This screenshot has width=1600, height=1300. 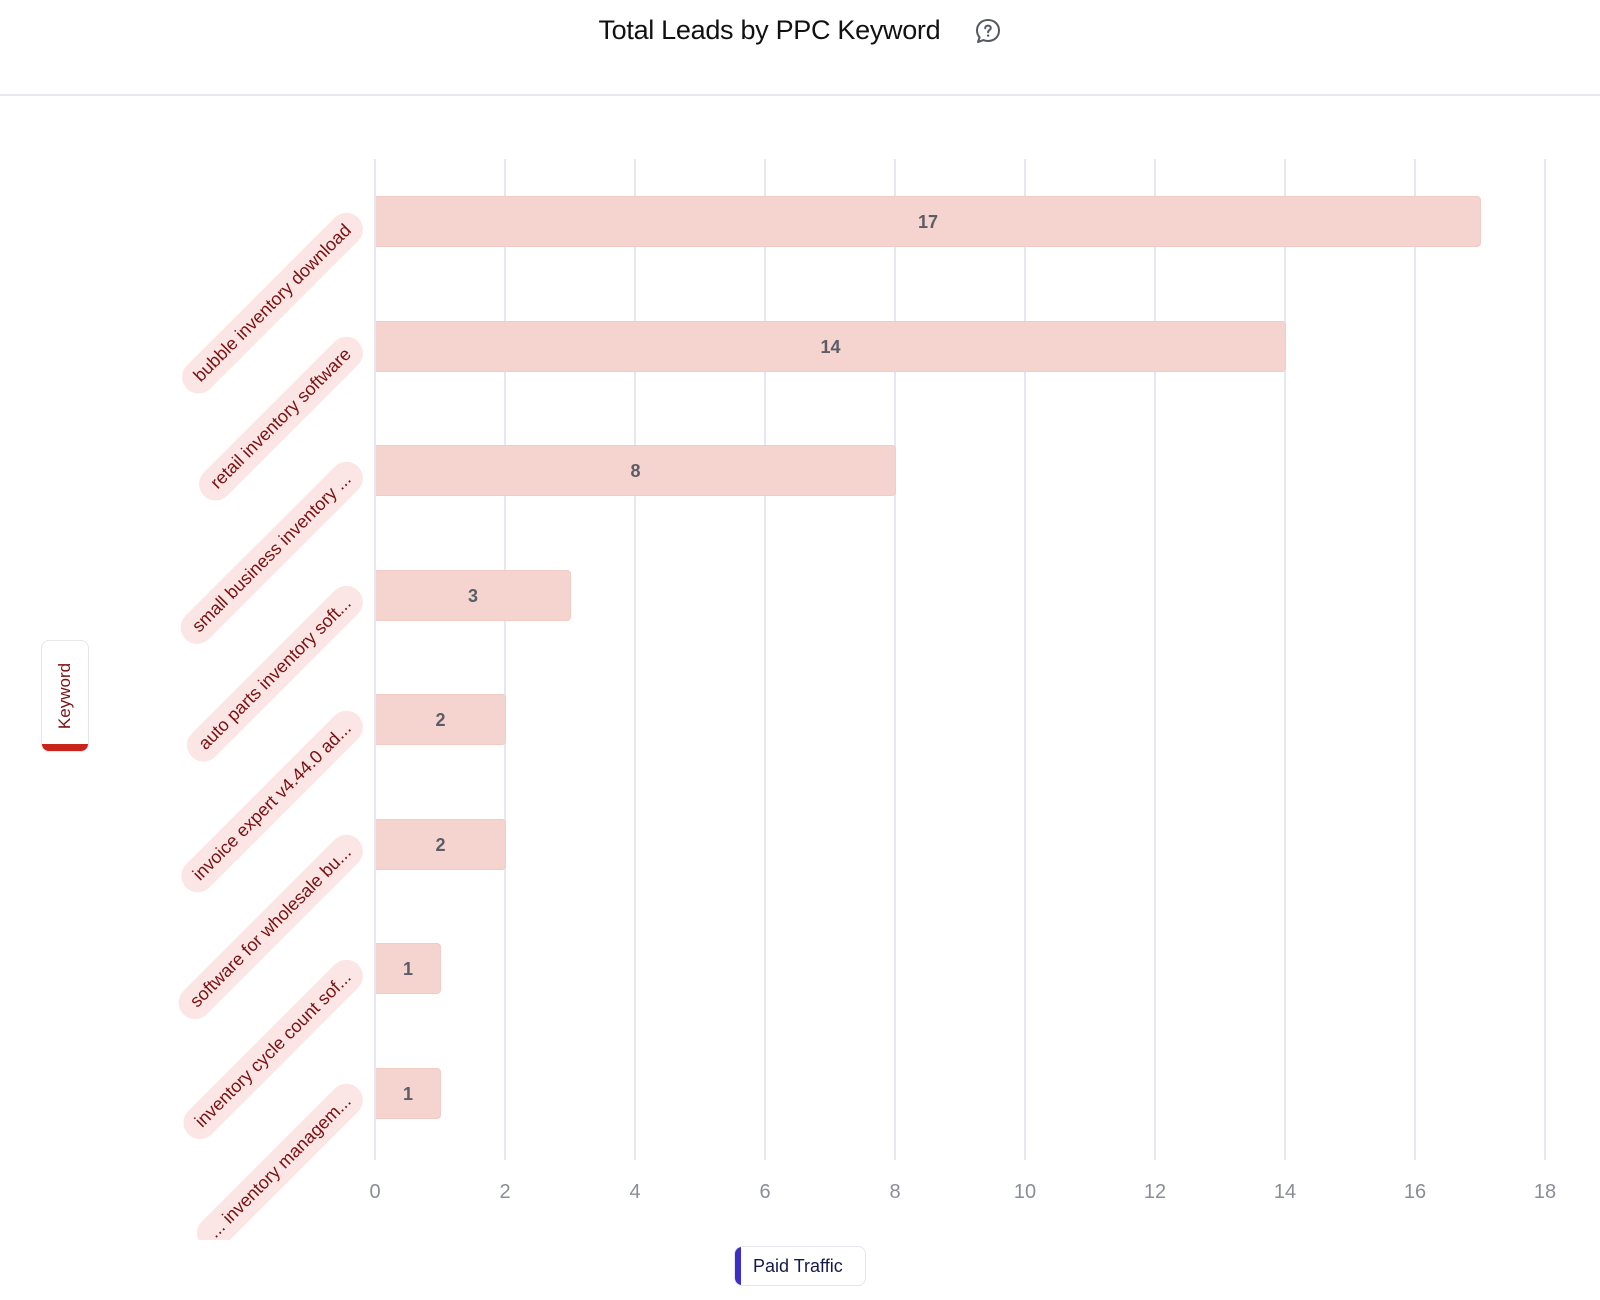 What do you see at coordinates (769, 30) in the screenshot?
I see `chart-title: Total Leads by PPC Keyword` at bounding box center [769, 30].